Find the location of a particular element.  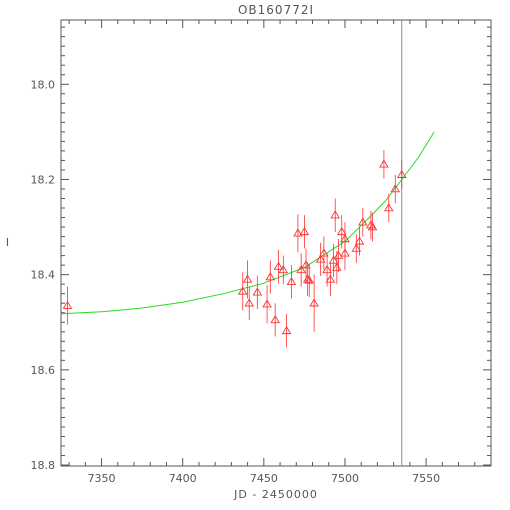

y-tick-label: 18.6 is located at coordinates (43, 370).